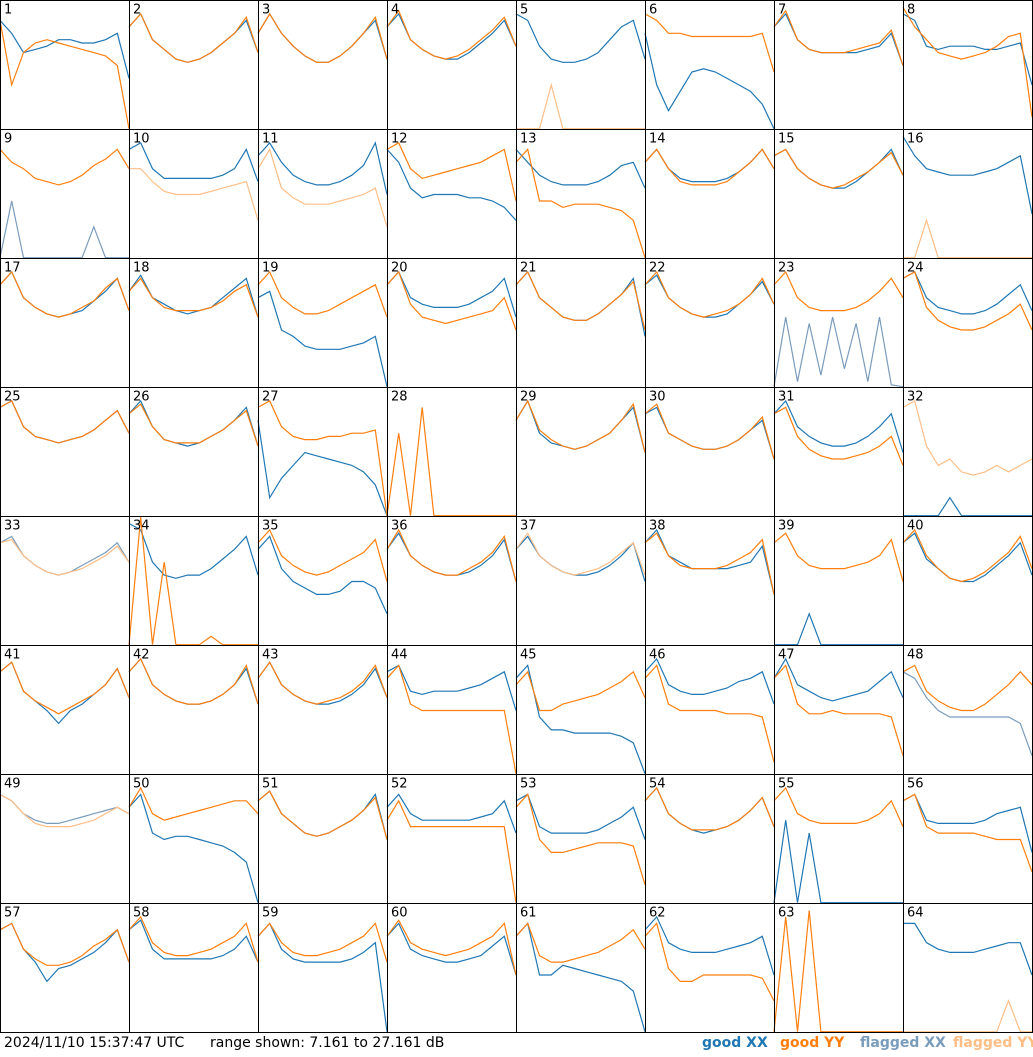  Describe the element at coordinates (141, 526) in the screenshot. I see `panel-label: 34` at that location.